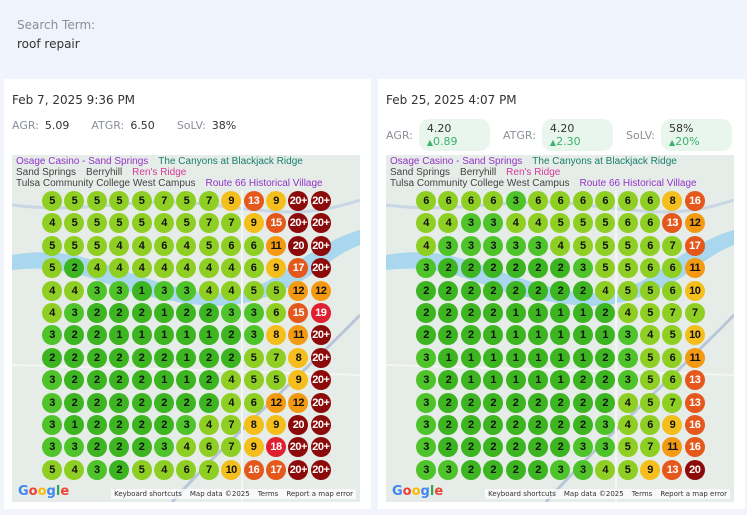  Describe the element at coordinates (298, 425) in the screenshot. I see `rank-pin: 20` at that location.